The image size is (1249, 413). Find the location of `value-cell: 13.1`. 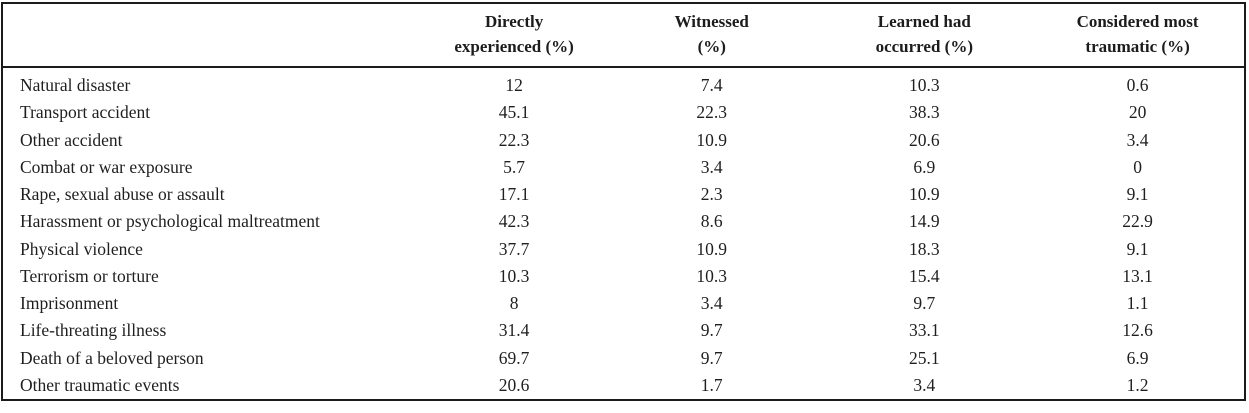

value-cell: 13.1 is located at coordinates (1137, 275).